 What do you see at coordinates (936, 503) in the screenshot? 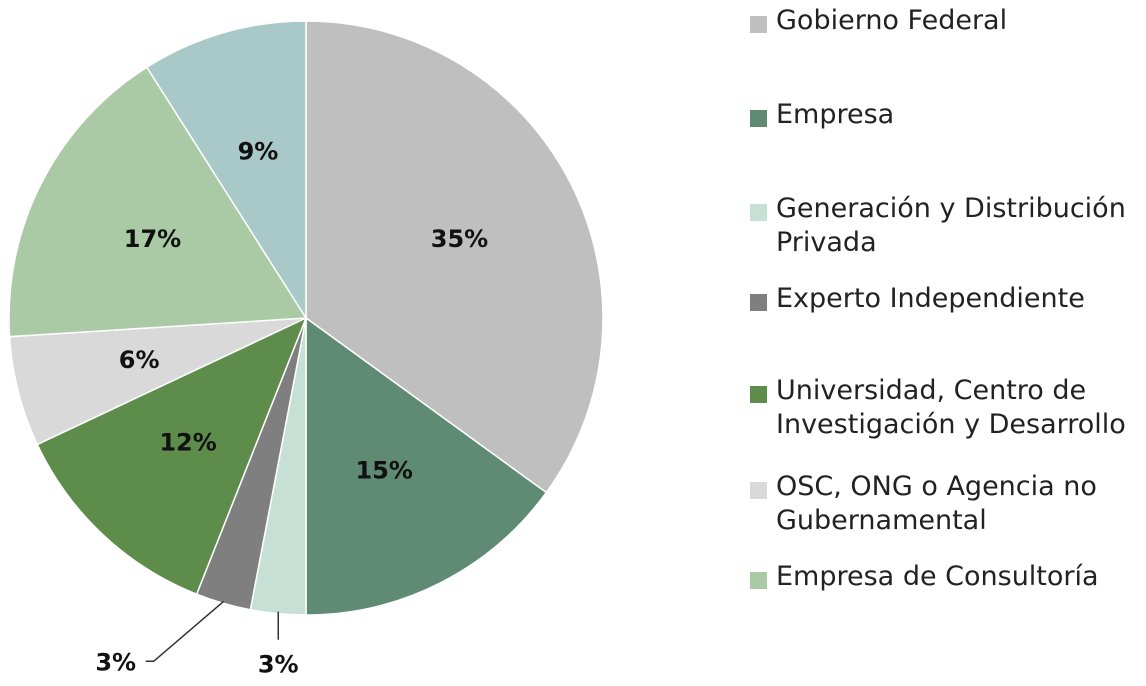
I see `legend-label: OSC, ONG o Agencia no Gubernamental` at bounding box center [936, 503].